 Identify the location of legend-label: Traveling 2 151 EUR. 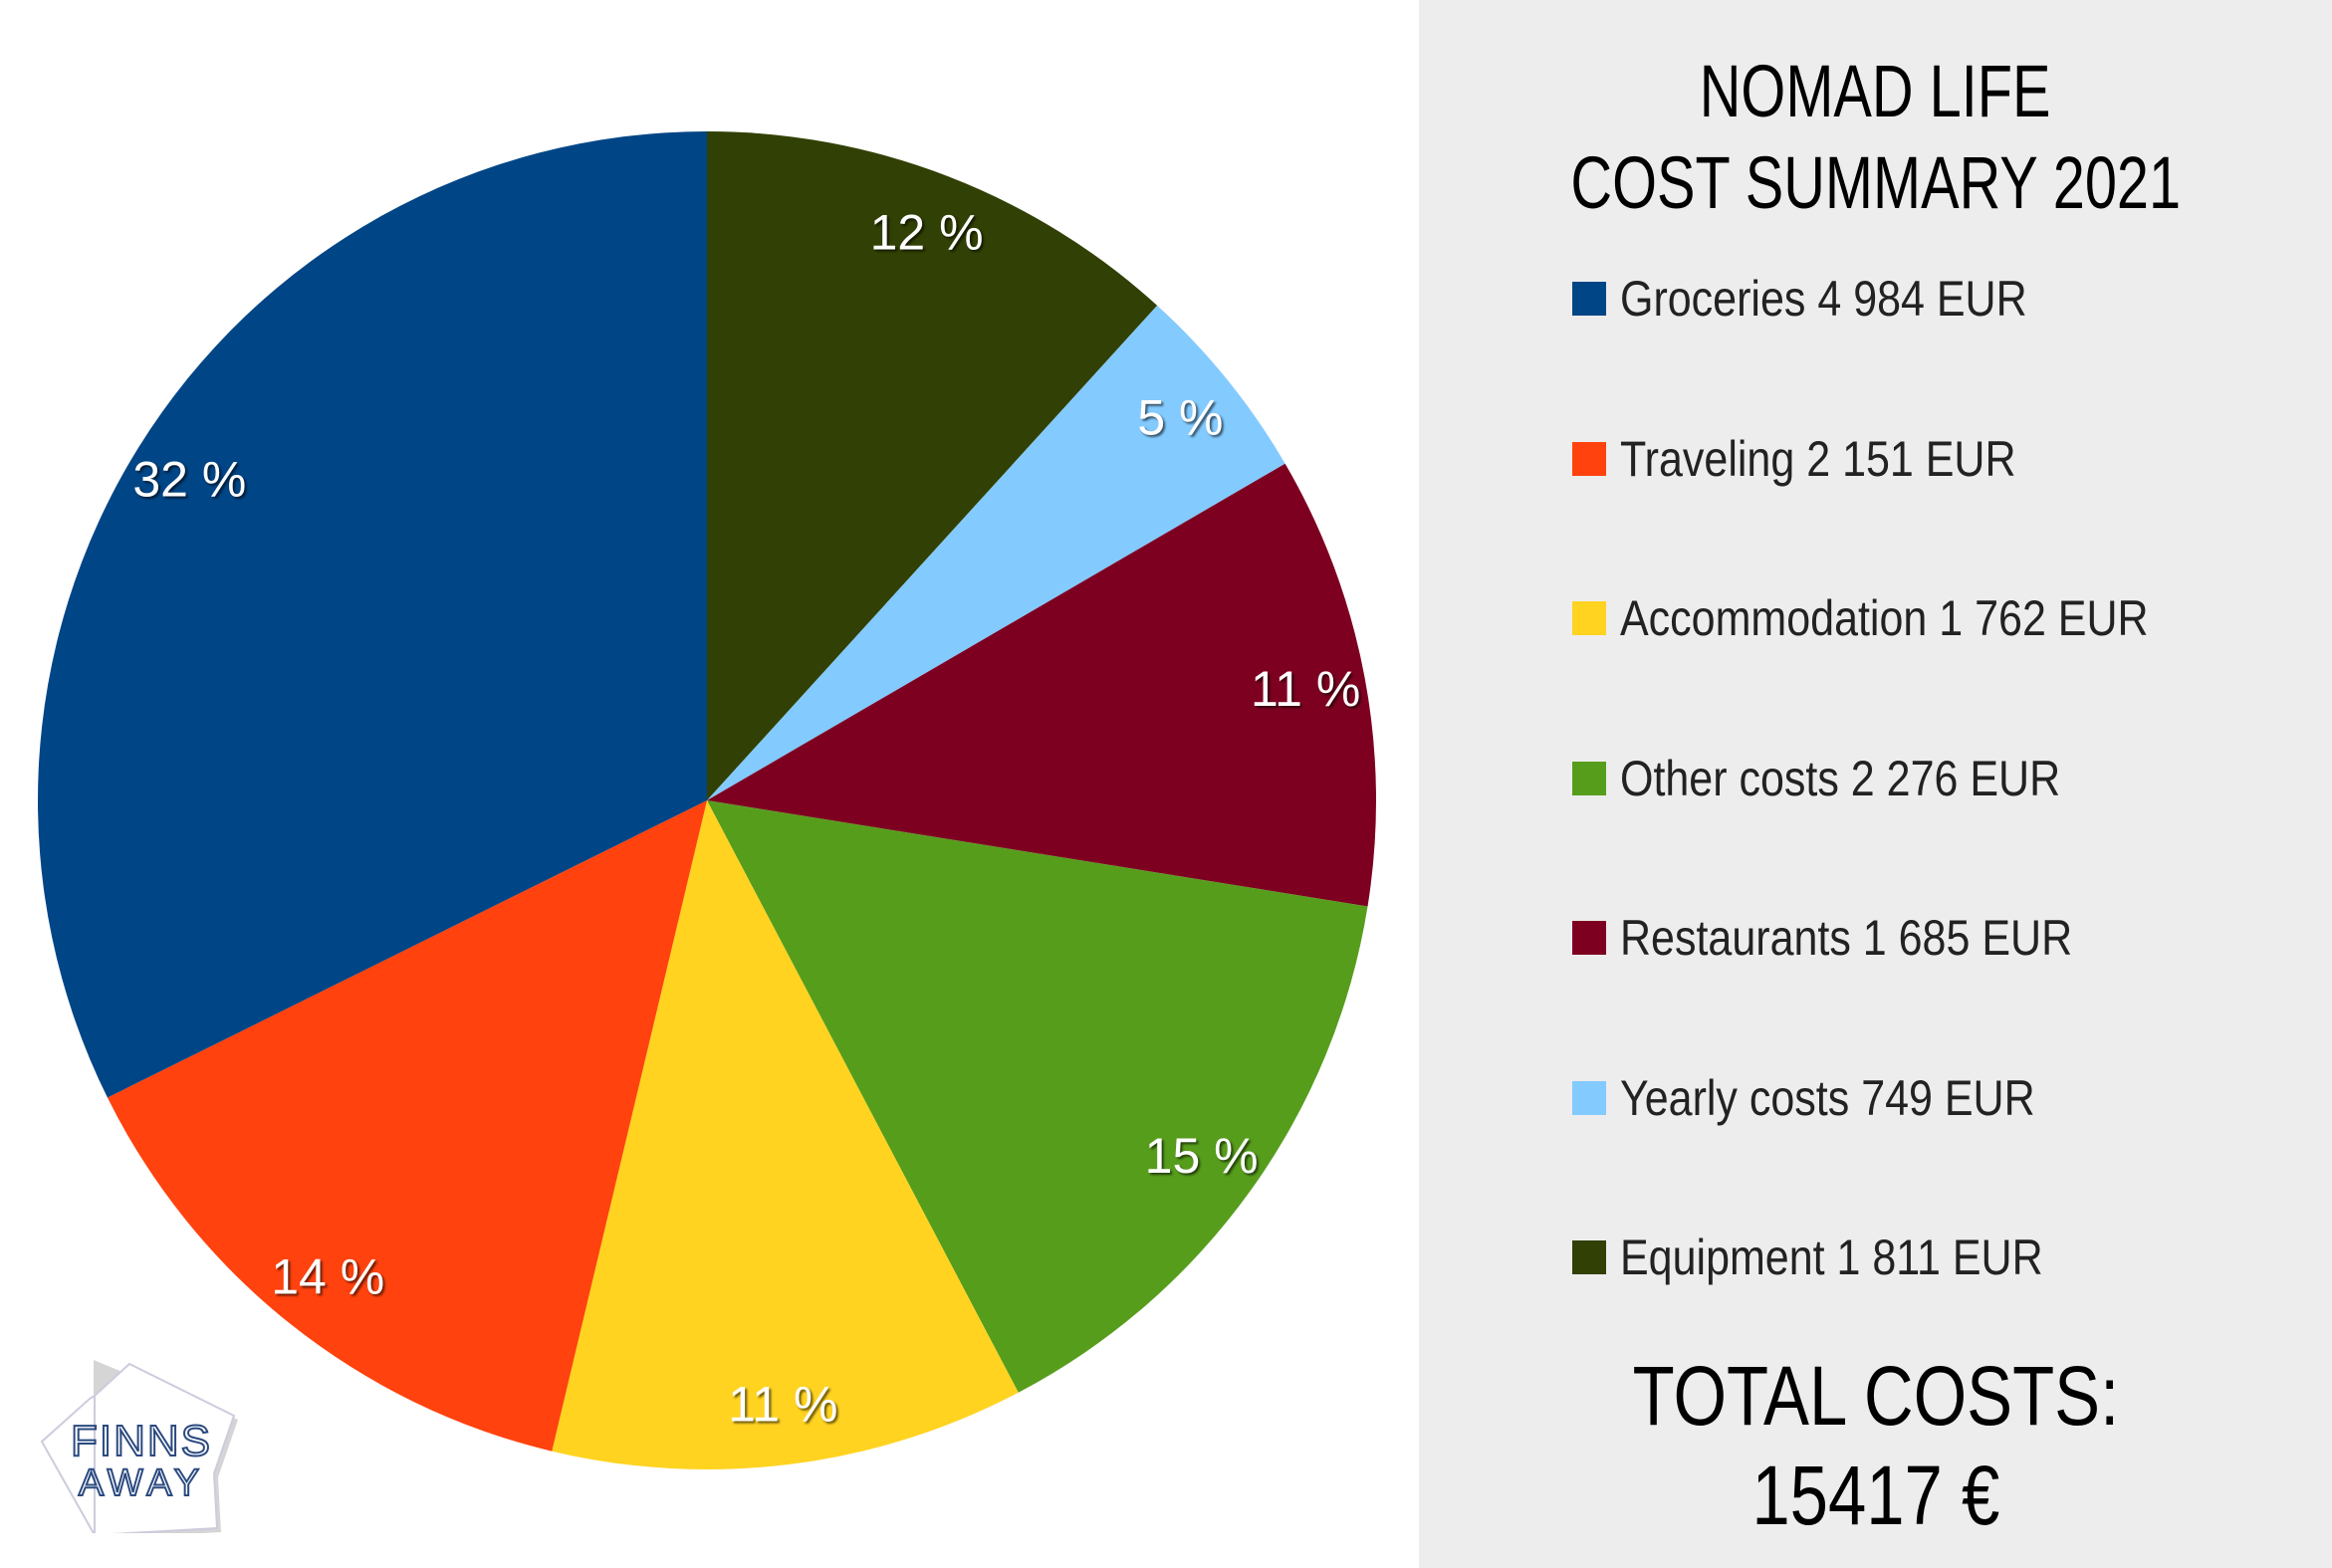
(1818, 459).